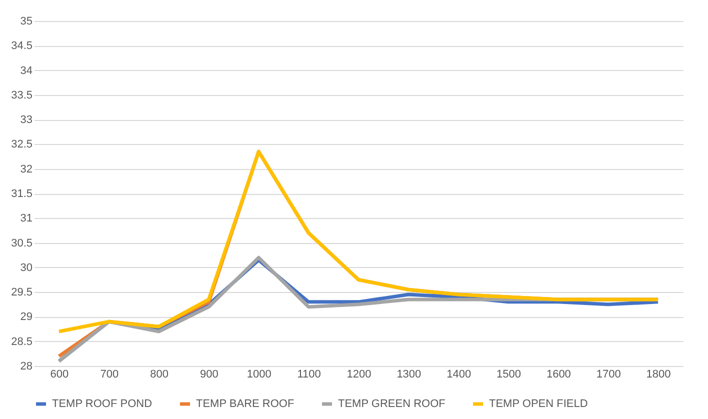  Describe the element at coordinates (26, 268) in the screenshot. I see `y-tick-label: 30` at that location.